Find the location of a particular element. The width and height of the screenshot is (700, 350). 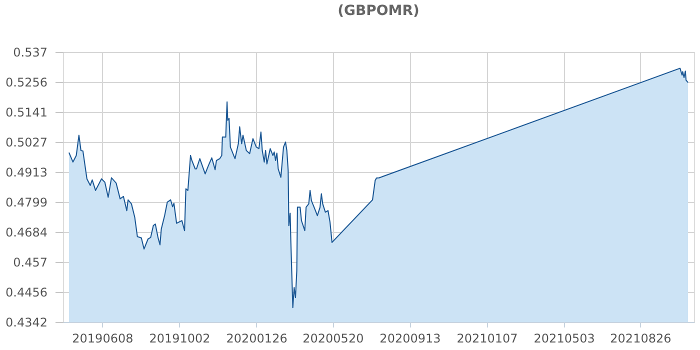

x-tick-label: 20191002 is located at coordinates (179, 339).